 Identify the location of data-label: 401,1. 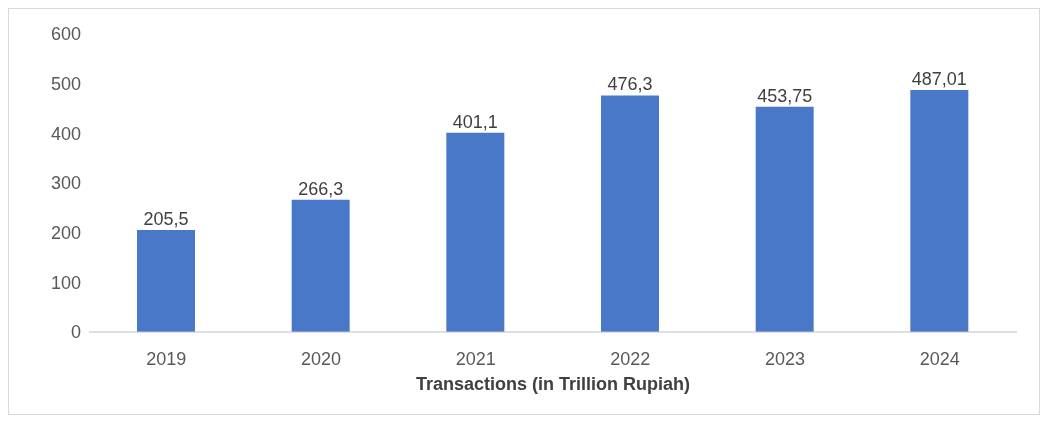
(475, 121).